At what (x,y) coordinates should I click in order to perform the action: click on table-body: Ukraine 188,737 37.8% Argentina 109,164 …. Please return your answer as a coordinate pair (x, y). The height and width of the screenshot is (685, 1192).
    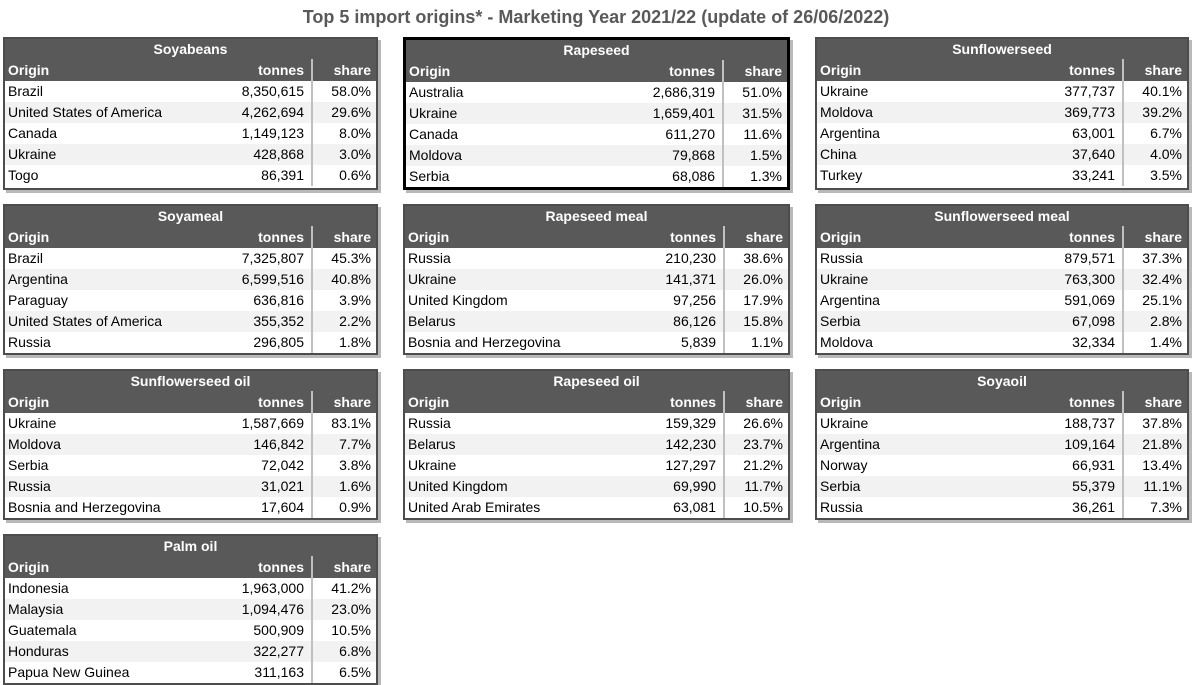
    Looking at the image, I should click on (1002, 465).